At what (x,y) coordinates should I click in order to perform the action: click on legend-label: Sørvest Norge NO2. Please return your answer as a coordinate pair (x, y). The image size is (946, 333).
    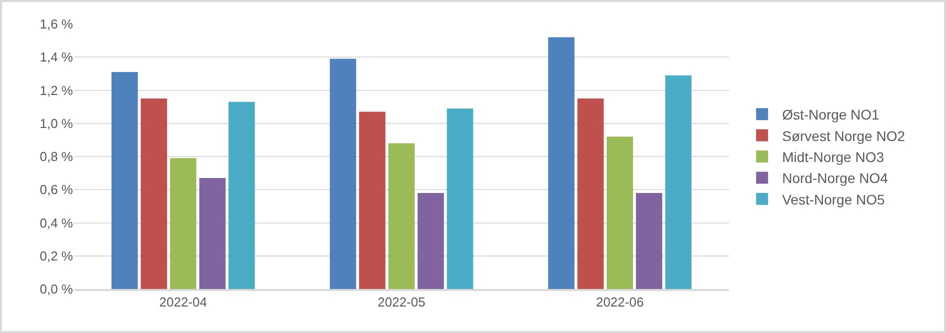
    Looking at the image, I should click on (844, 136).